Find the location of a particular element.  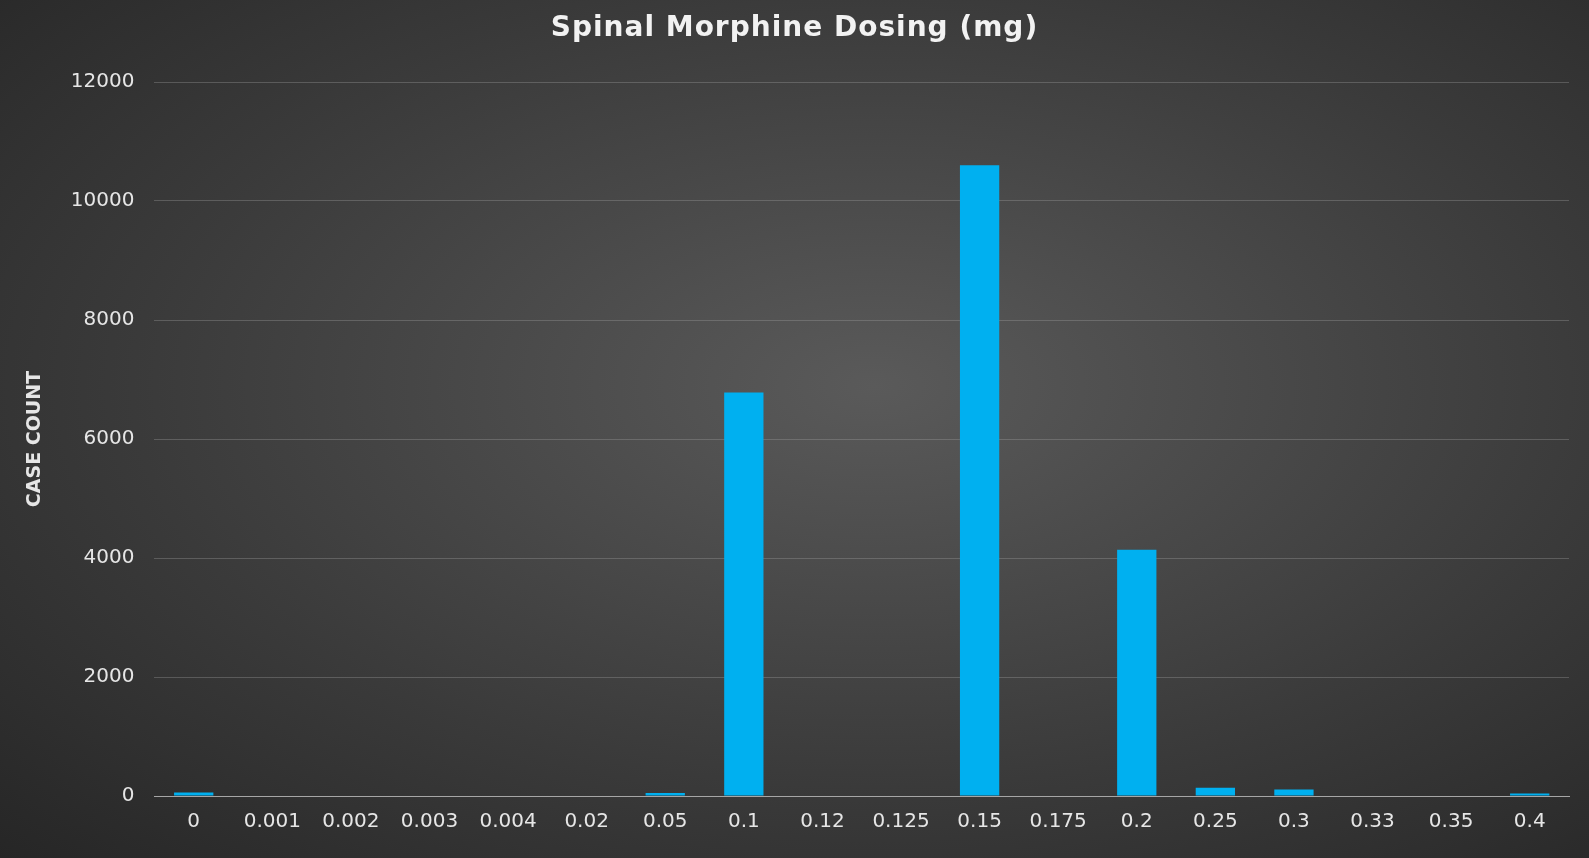

y-tick-label: 12000 is located at coordinates (102, 80).